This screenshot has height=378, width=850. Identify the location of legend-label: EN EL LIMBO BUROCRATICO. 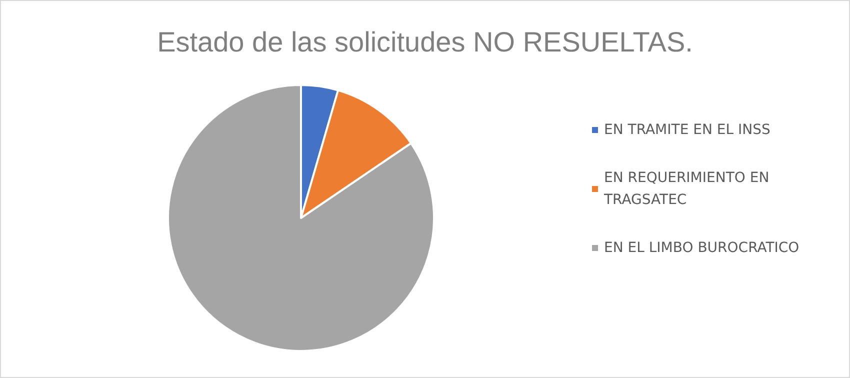
(702, 248).